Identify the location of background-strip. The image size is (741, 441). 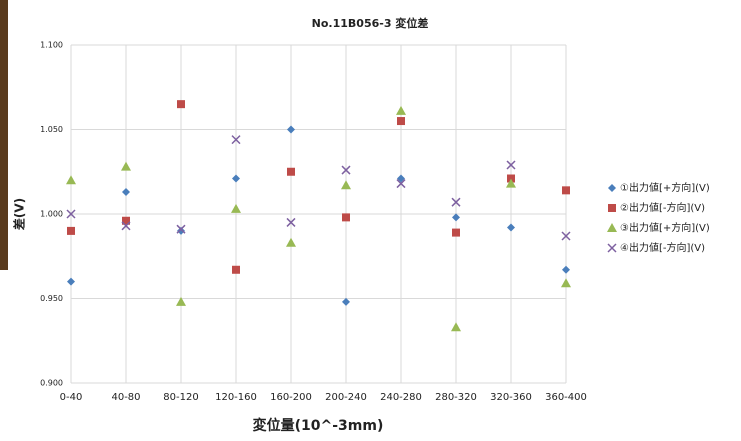
(4, 135).